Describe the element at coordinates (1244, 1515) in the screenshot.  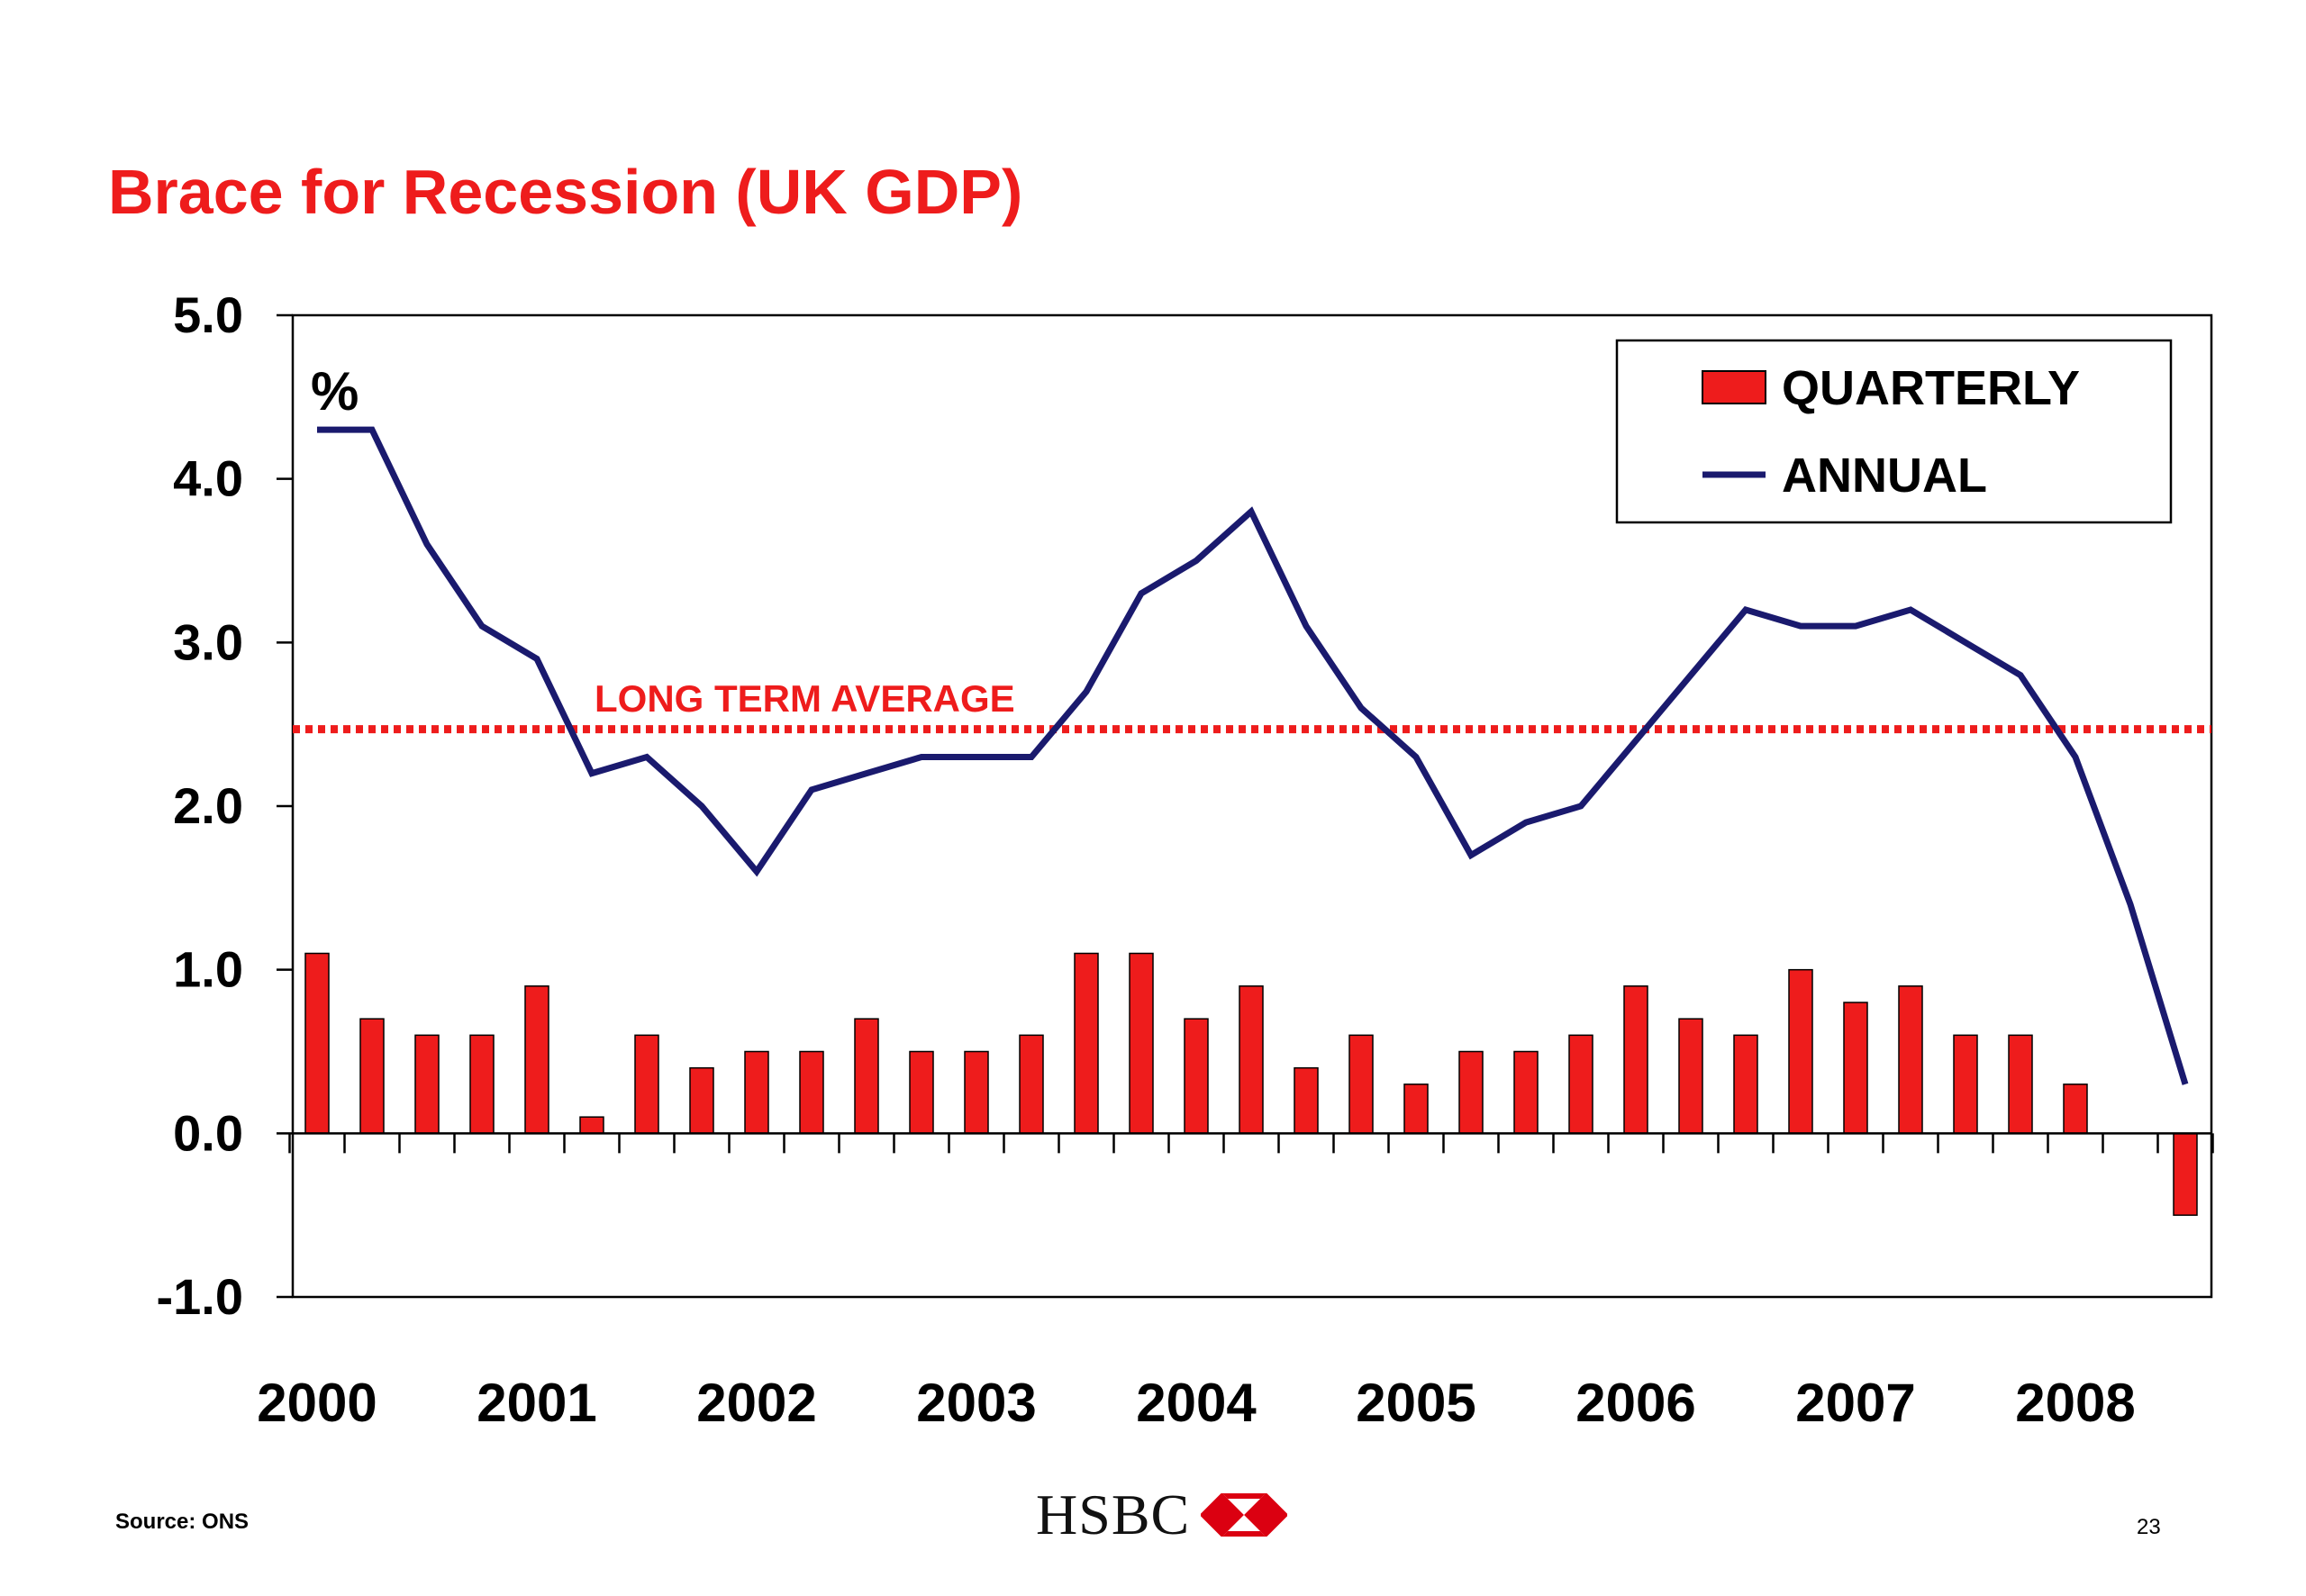
I see `hsbc-hexagon-icon` at that location.